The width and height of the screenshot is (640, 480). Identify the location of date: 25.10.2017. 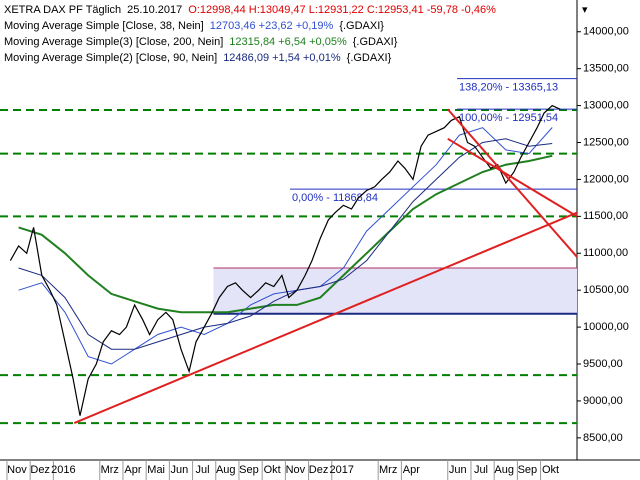
(154, 10).